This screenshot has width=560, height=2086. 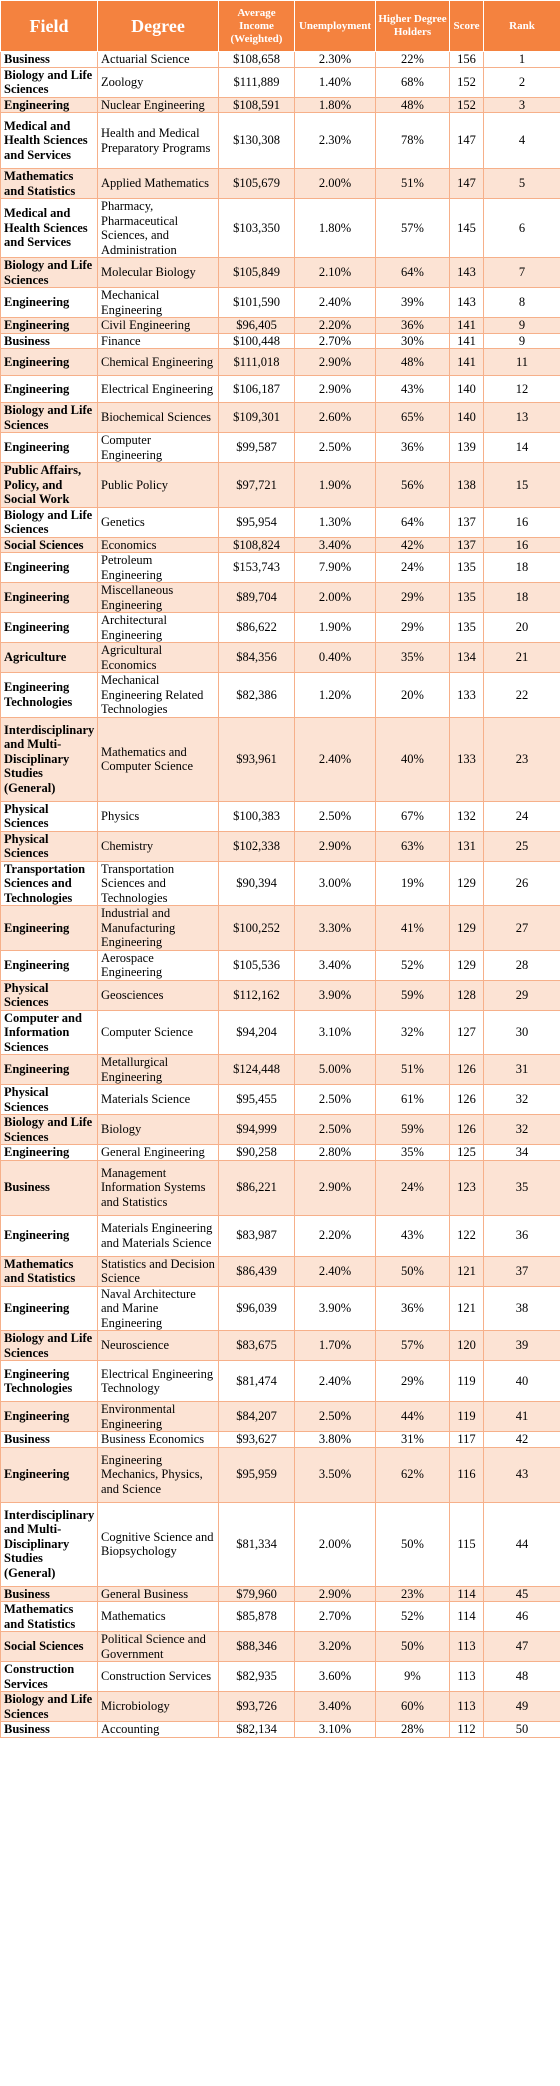 What do you see at coordinates (335, 597) in the screenshot?
I see `cell-unemployment: 2.00%` at bounding box center [335, 597].